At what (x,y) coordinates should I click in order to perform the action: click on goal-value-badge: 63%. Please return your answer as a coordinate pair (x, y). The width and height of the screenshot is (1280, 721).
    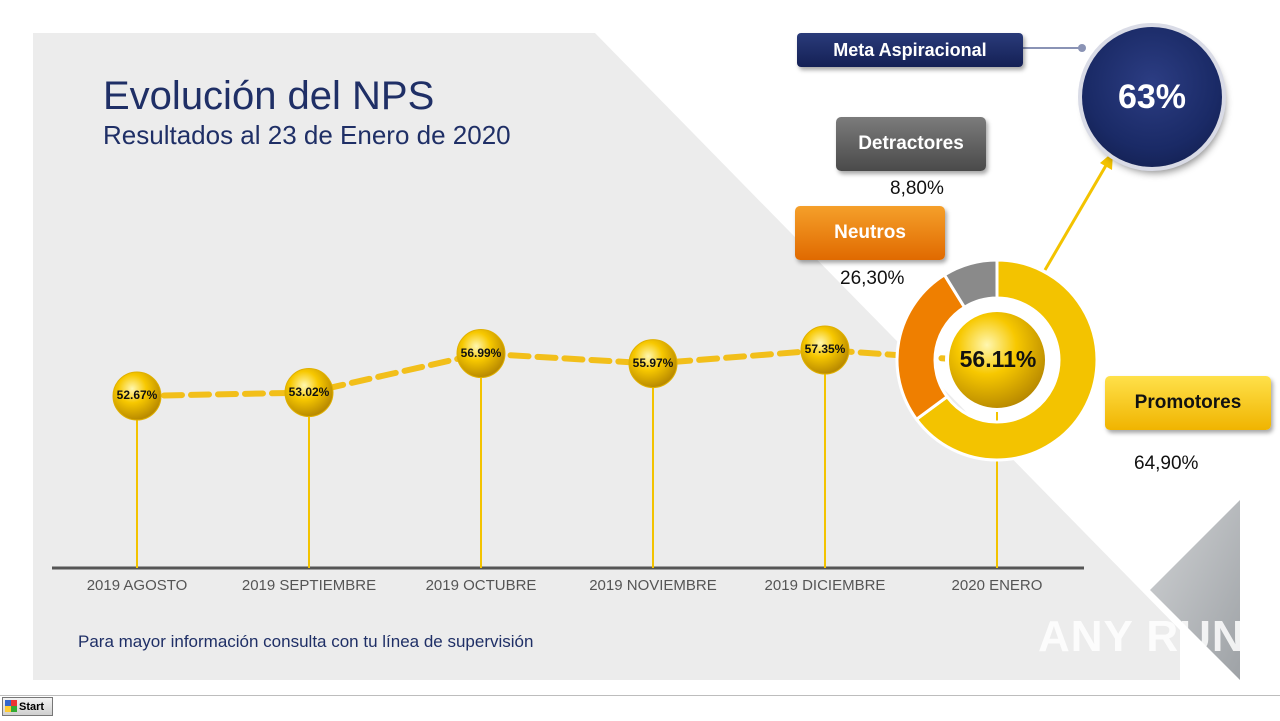
    Looking at the image, I should click on (1152, 97).